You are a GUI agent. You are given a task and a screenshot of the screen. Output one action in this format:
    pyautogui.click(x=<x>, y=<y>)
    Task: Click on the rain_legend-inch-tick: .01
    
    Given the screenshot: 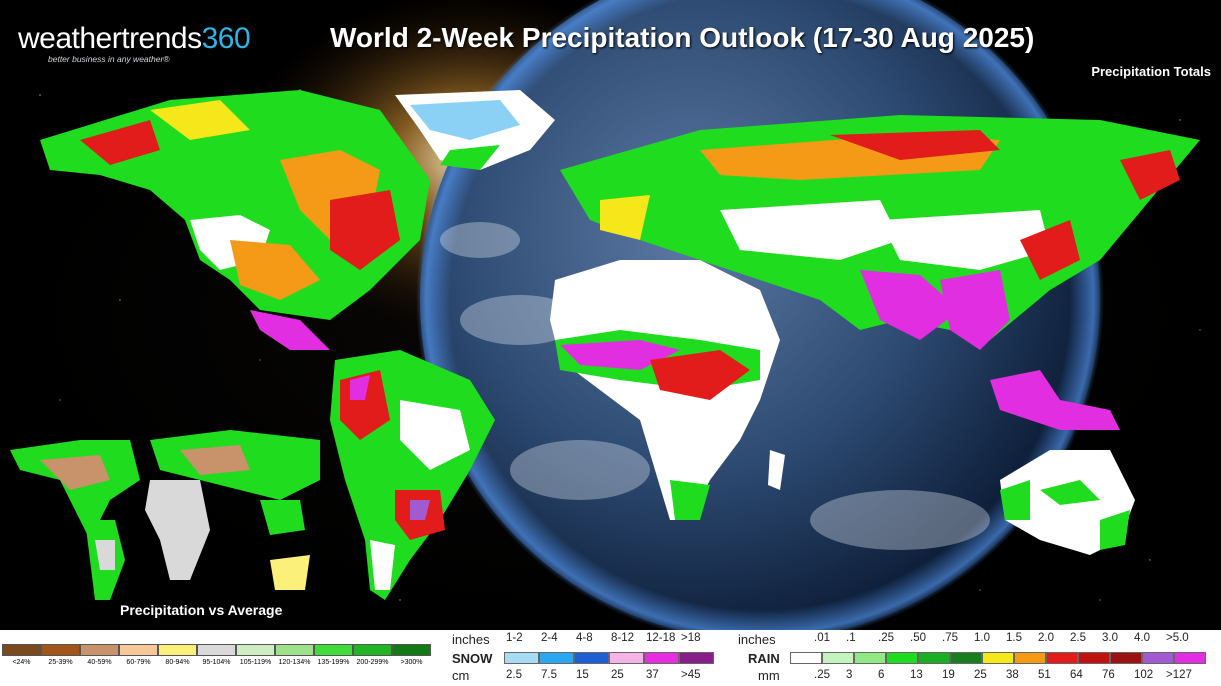 What is the action you would take?
    pyautogui.click(x=822, y=638)
    